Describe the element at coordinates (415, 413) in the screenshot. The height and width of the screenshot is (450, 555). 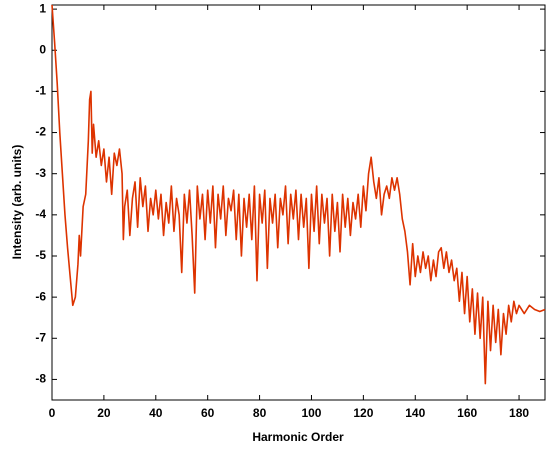
I see `x-tick-label: 140` at that location.